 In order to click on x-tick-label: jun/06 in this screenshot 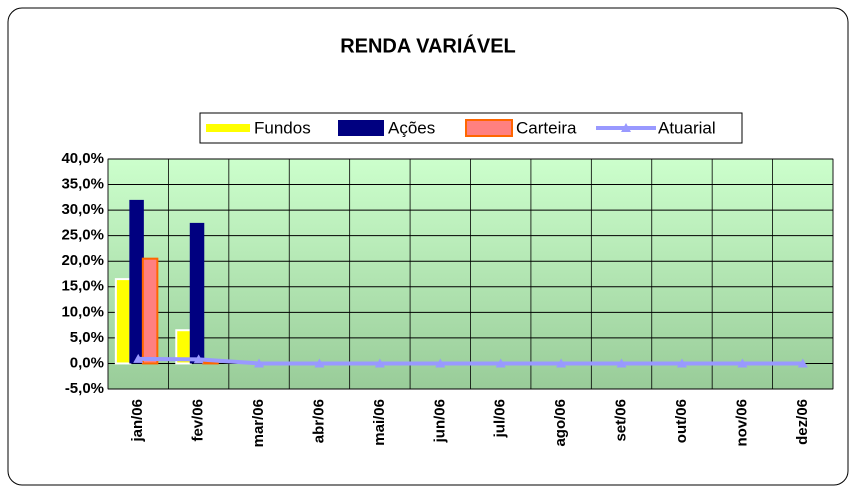, I will do `click(439, 421)`.